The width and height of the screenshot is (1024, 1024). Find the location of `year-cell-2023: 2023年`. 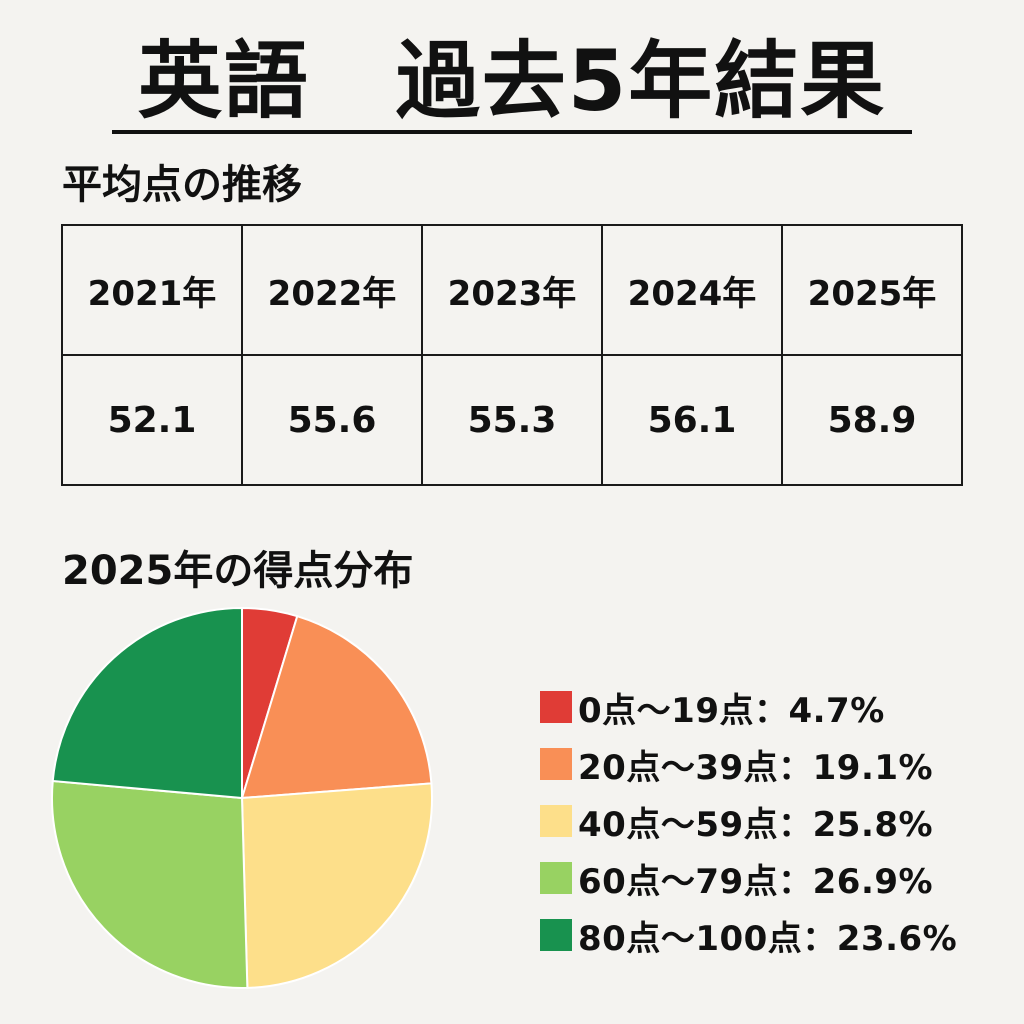

year-cell-2023: 2023年 is located at coordinates (512, 290).